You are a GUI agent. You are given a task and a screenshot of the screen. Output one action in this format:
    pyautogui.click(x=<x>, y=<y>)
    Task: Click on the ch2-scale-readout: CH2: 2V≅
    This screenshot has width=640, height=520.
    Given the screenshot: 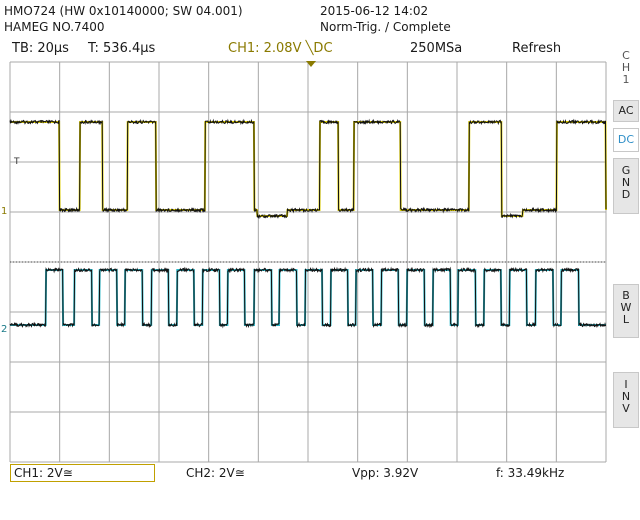 What is the action you would take?
    pyautogui.click(x=215, y=473)
    